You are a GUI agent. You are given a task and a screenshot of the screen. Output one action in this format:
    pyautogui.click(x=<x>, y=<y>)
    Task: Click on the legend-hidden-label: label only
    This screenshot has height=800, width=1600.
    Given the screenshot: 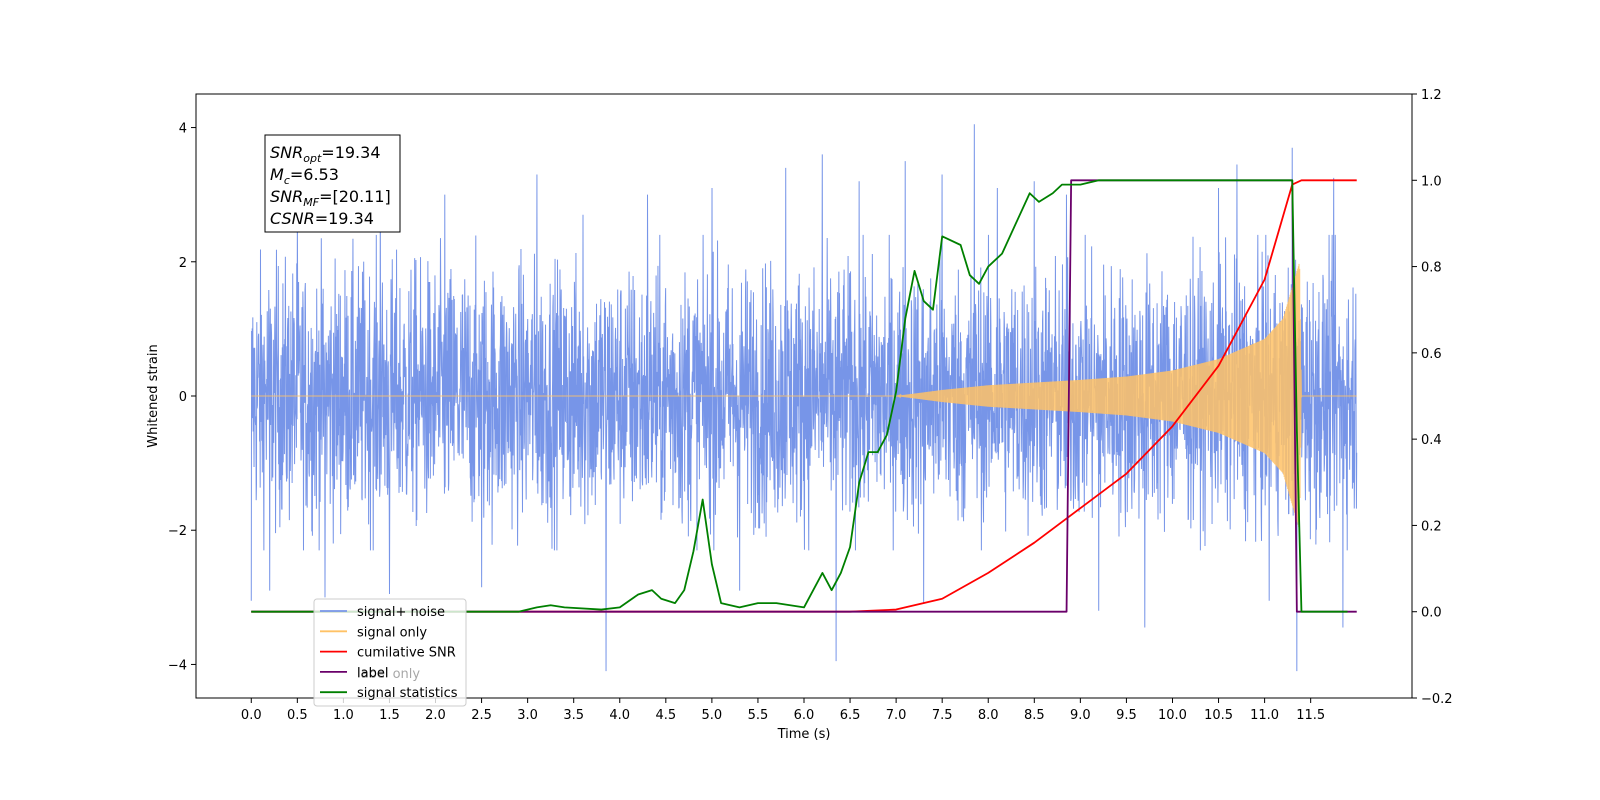 What is the action you would take?
    pyautogui.click(x=388, y=674)
    